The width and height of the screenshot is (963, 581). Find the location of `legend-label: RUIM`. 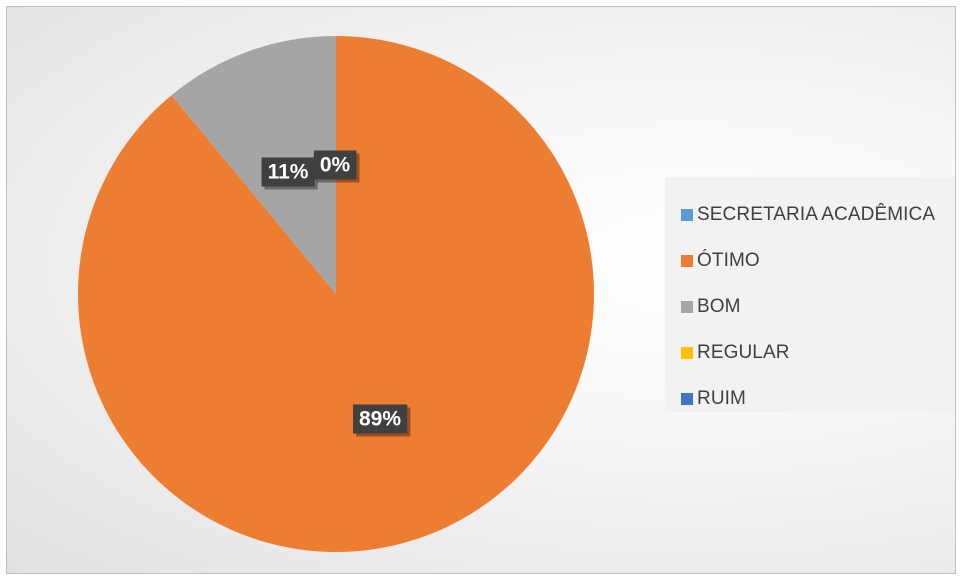

legend-label: RUIM is located at coordinates (721, 398).